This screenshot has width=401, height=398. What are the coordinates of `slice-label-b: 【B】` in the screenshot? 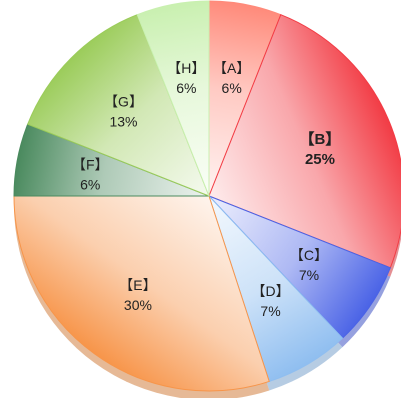 It's located at (320, 139).